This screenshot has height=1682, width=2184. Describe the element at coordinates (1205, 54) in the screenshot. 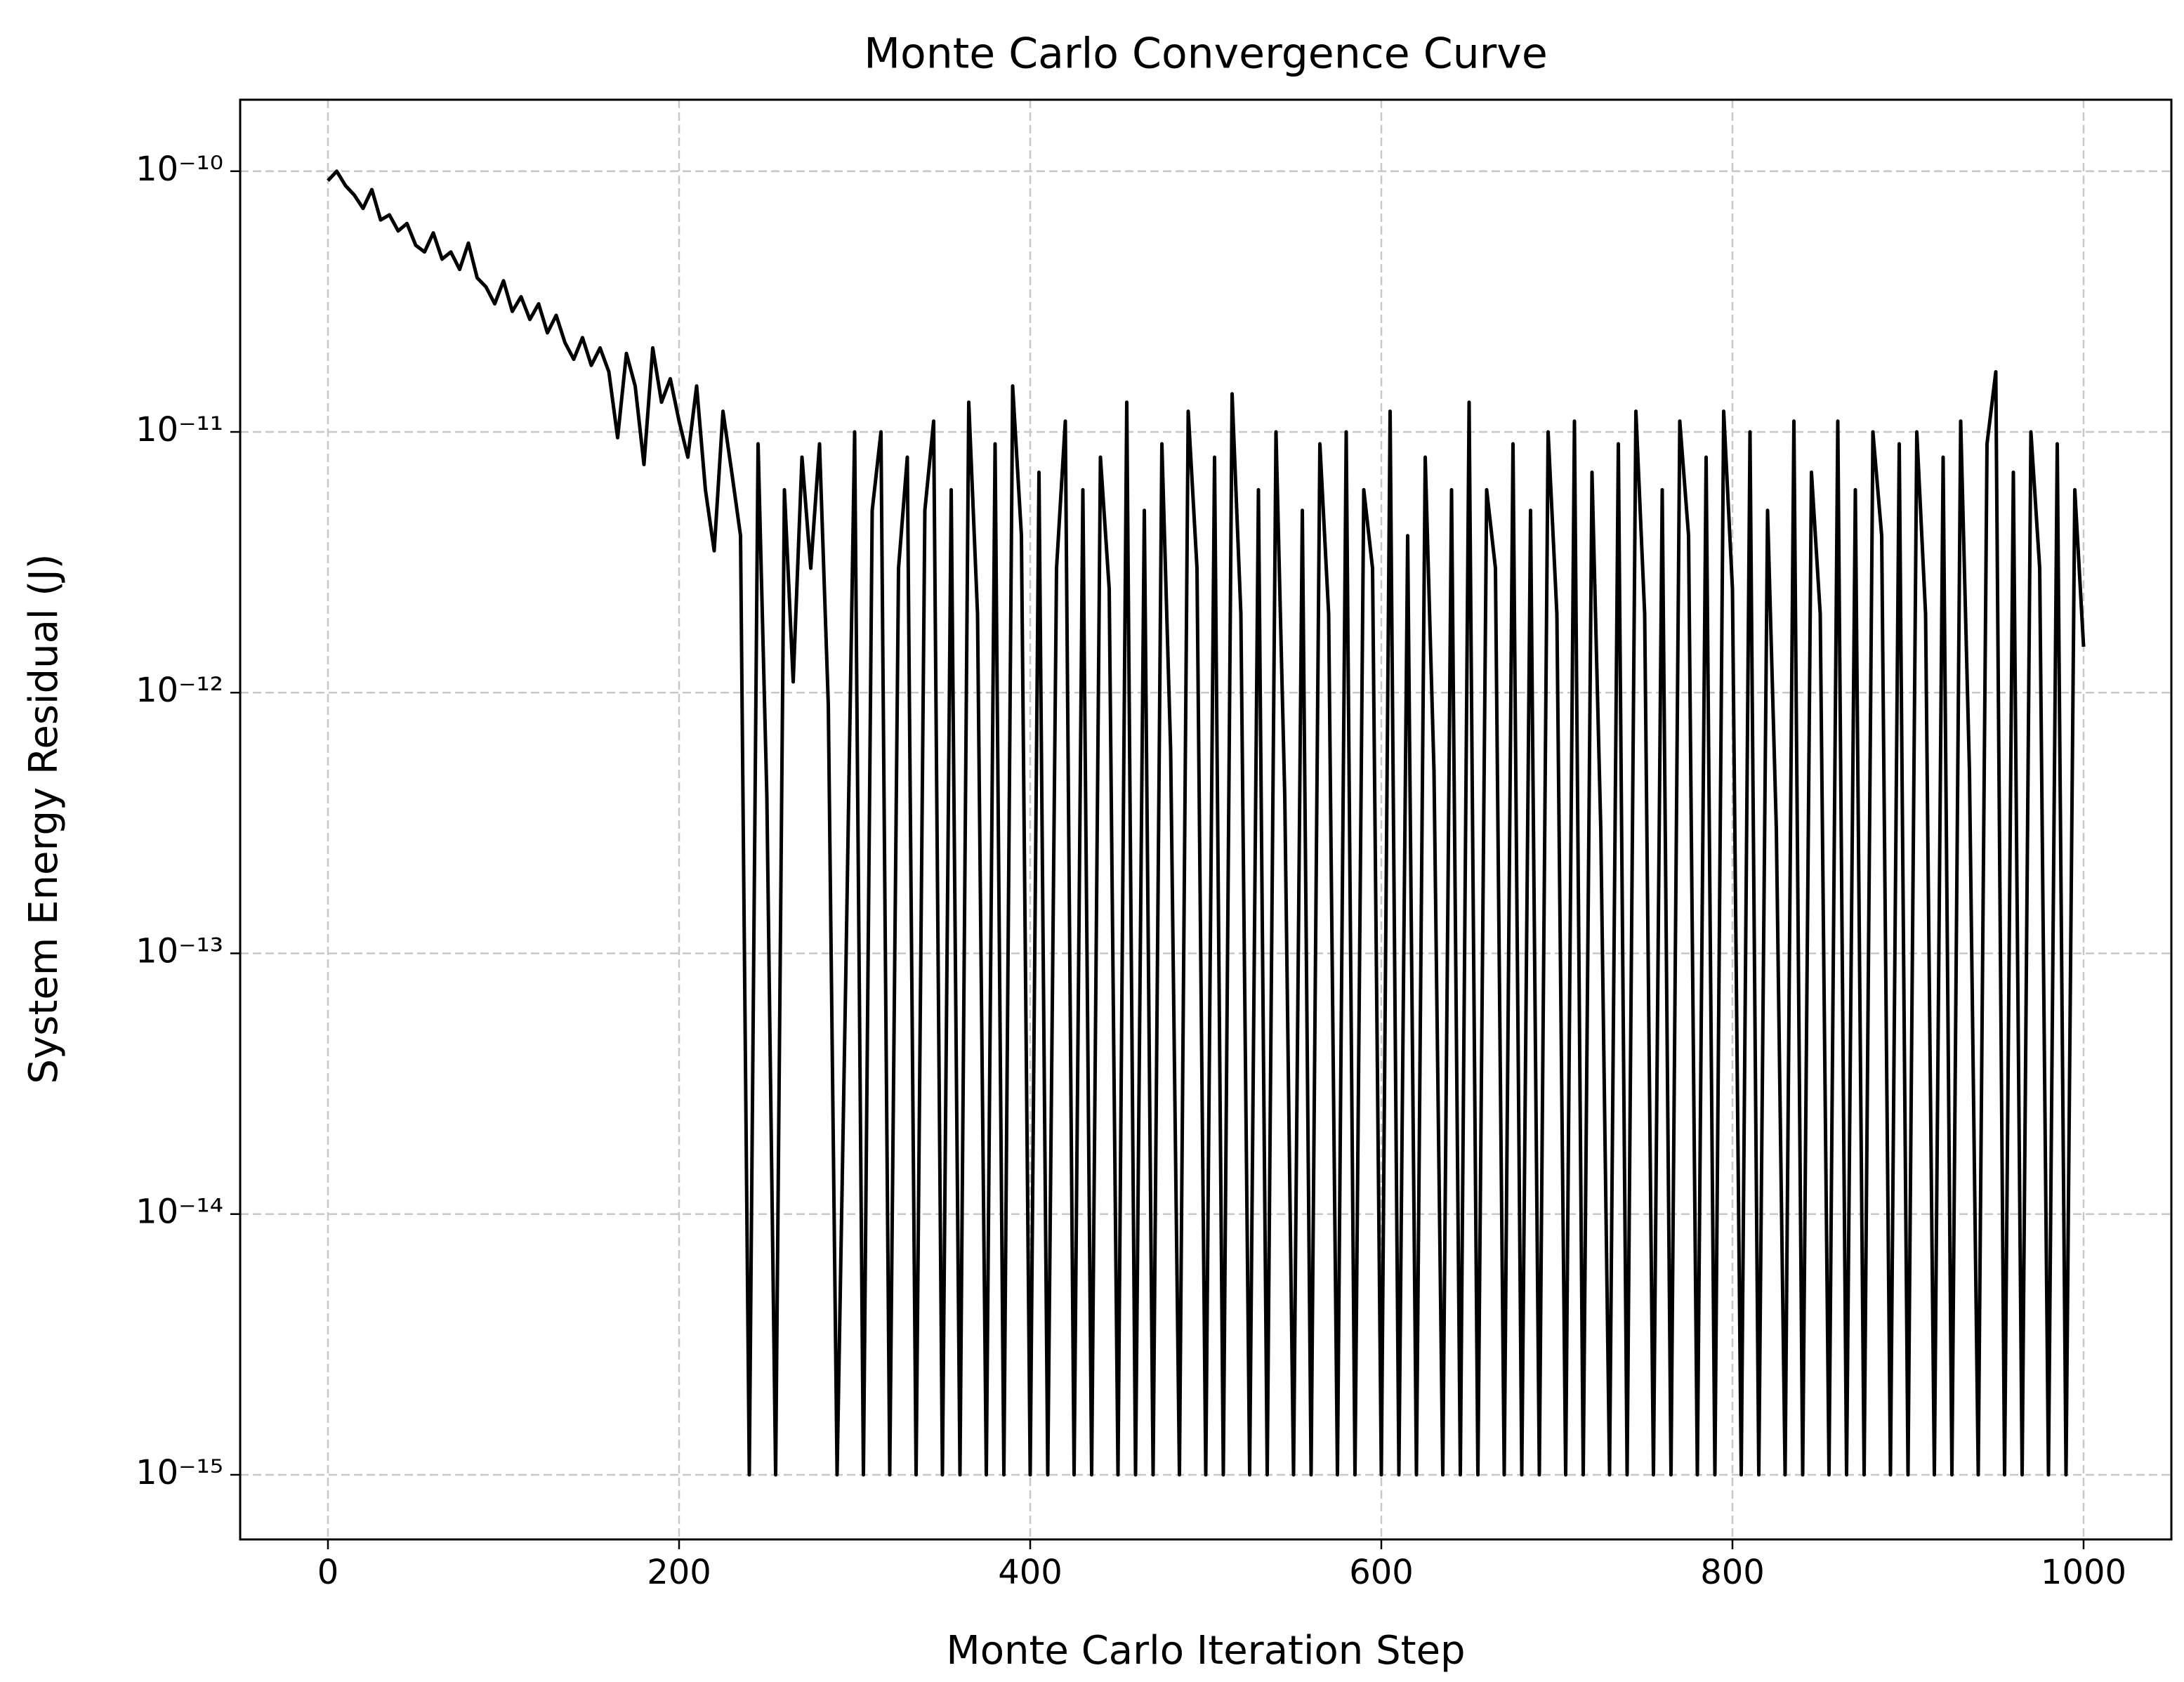

I see `chart-title: Monte Carlo Convergence Curve` at that location.